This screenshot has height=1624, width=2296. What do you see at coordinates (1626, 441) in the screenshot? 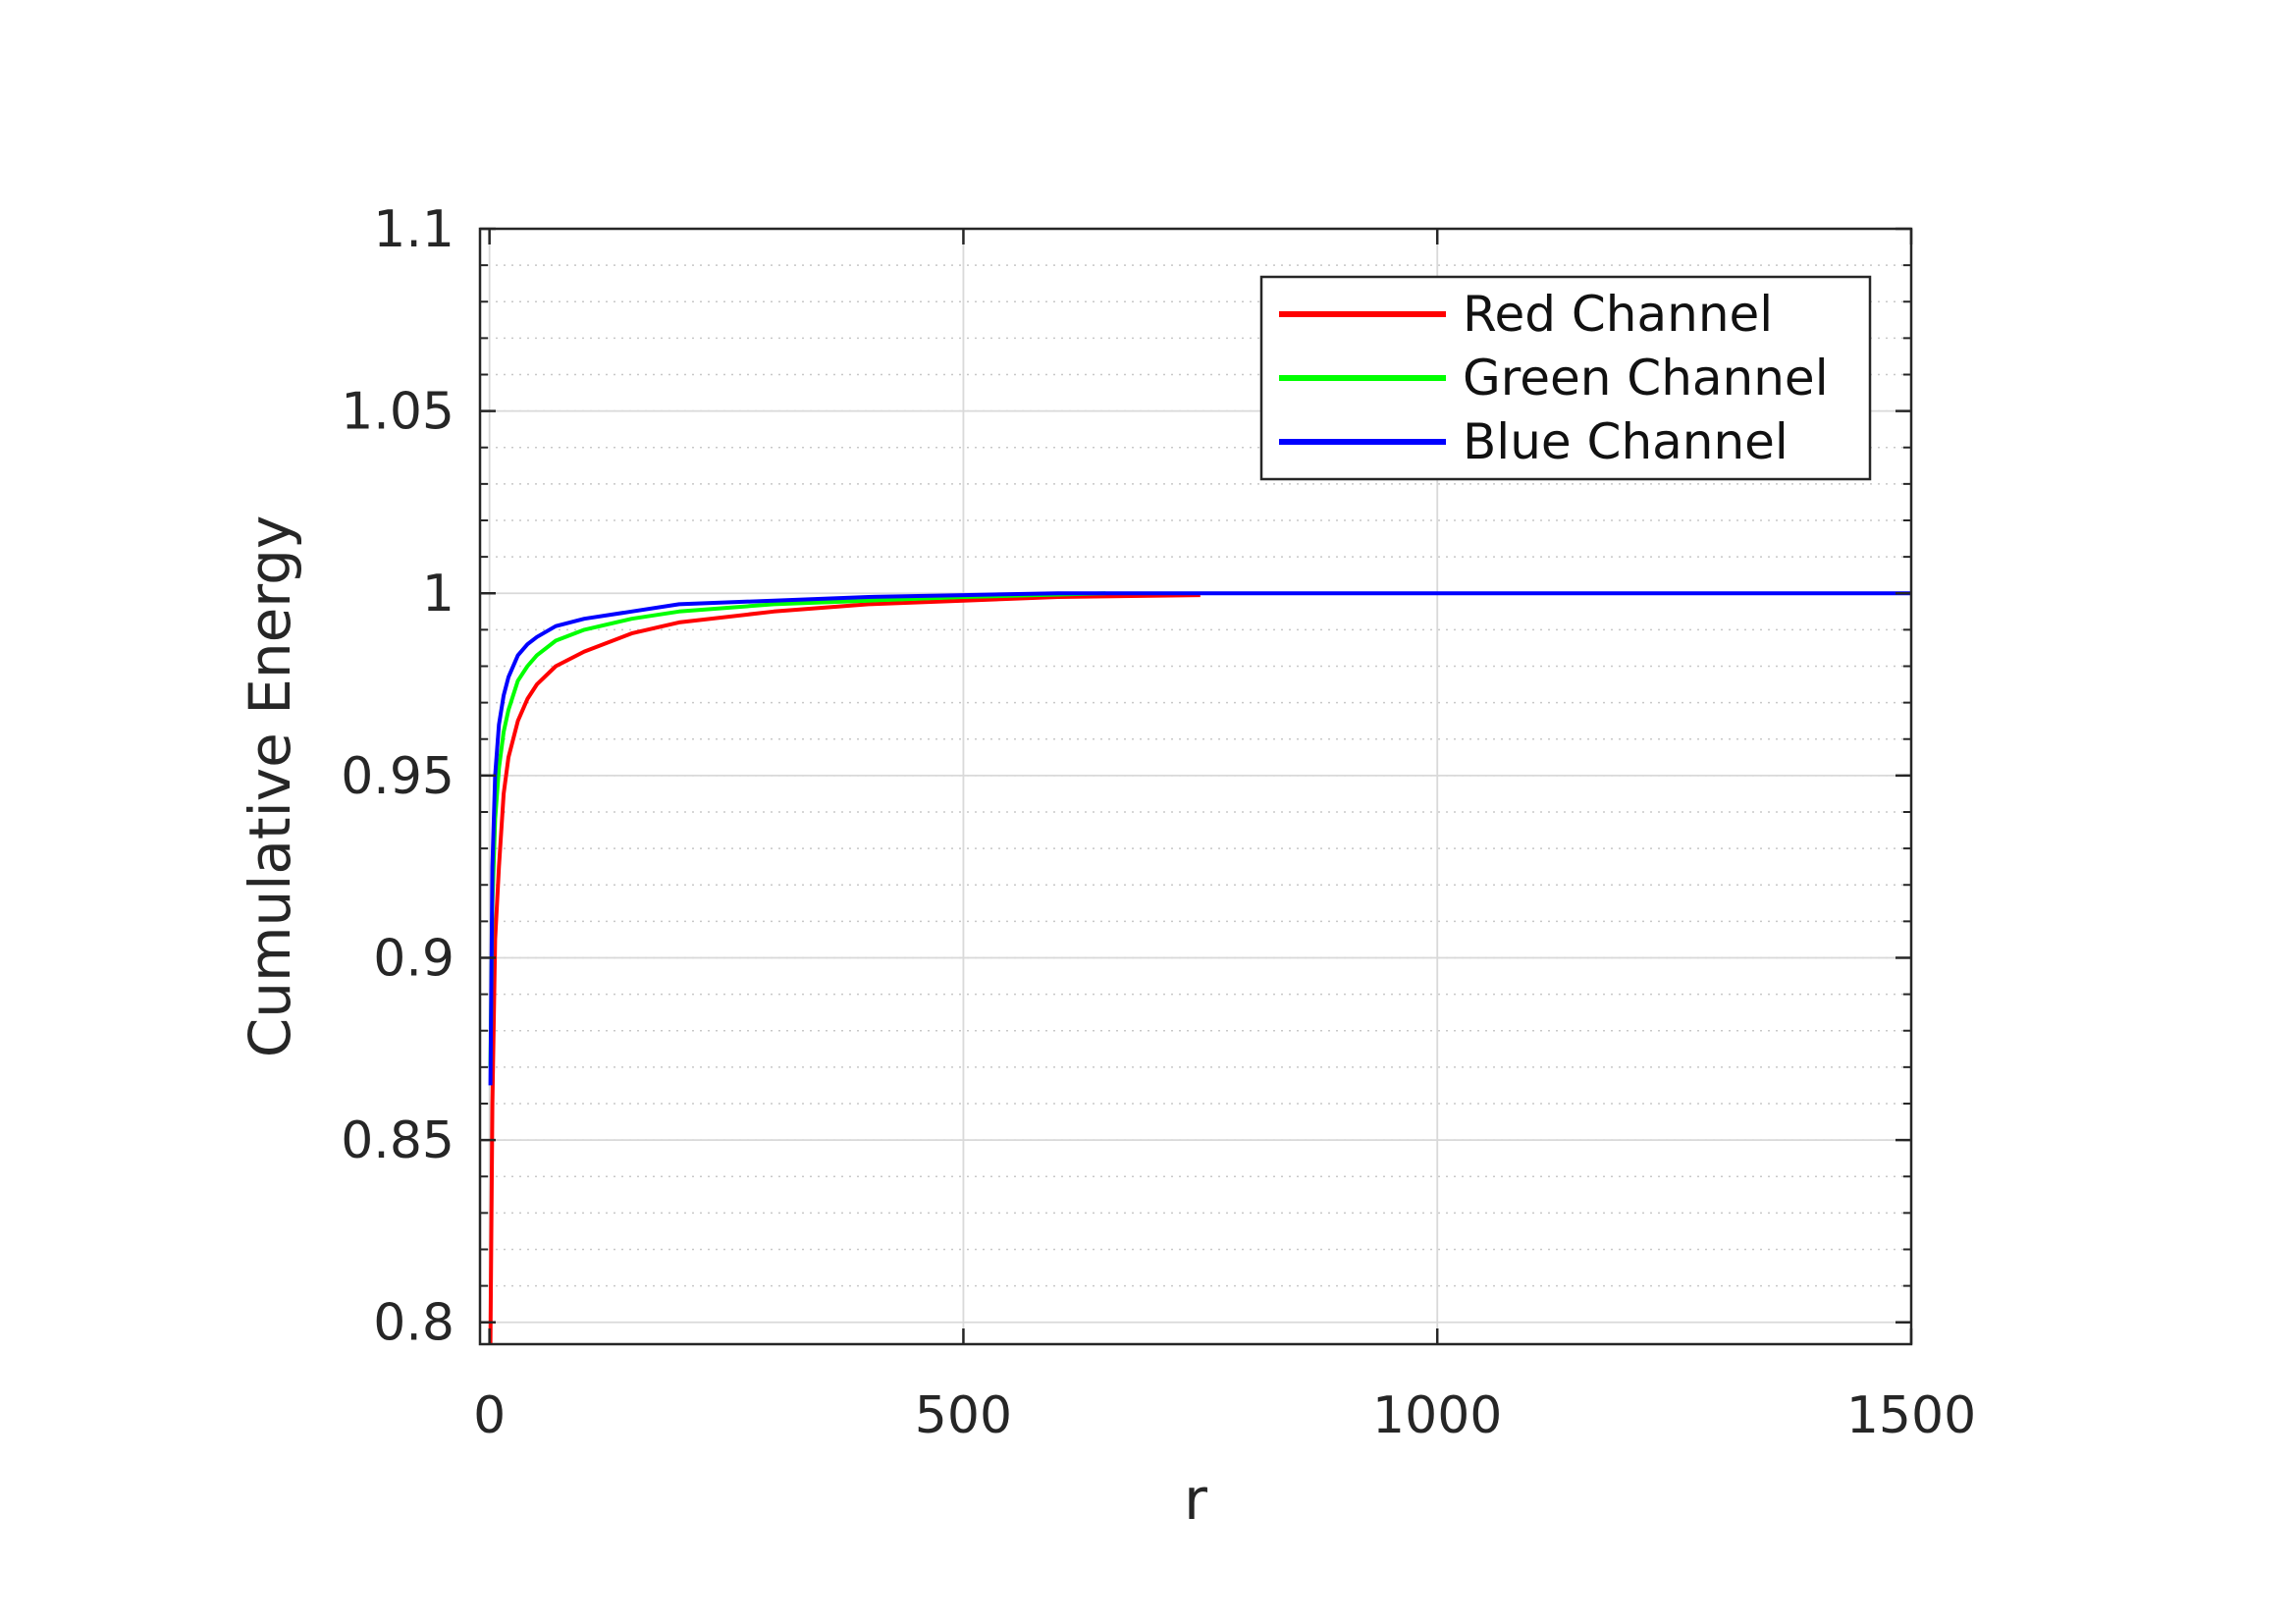
I see `legend-label-2: Blue Channel` at bounding box center [1626, 441].